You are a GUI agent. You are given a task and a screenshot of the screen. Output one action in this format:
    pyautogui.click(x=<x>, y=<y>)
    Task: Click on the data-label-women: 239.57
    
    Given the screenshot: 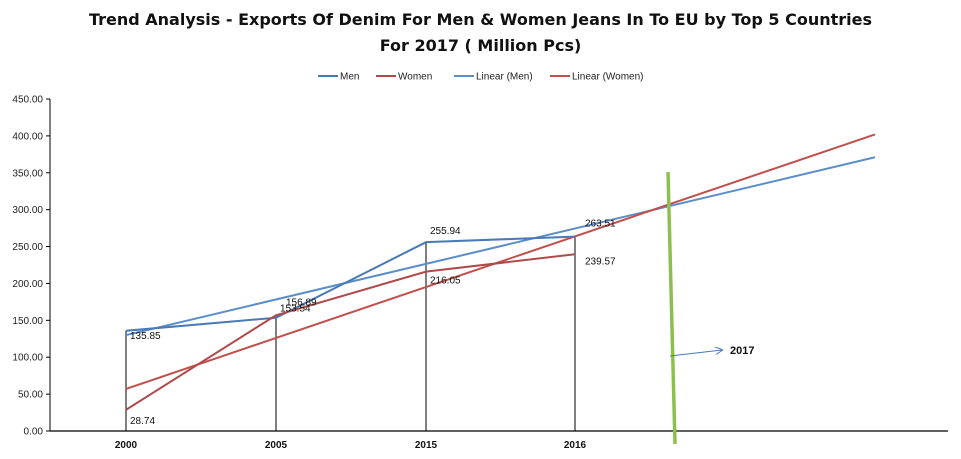 What is the action you would take?
    pyautogui.click(x=600, y=261)
    